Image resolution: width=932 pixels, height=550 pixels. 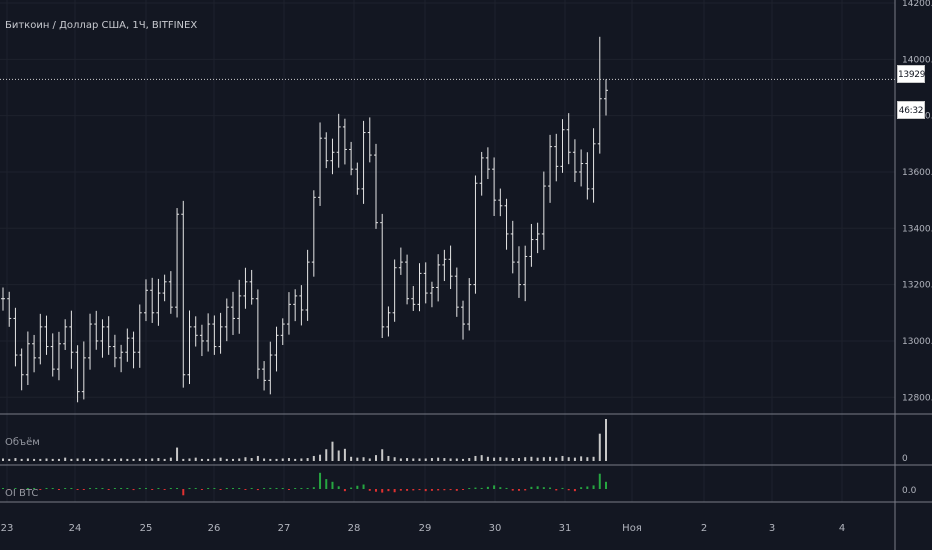 I want to click on y-tick-label: 13400.0, so click(x=917, y=229).